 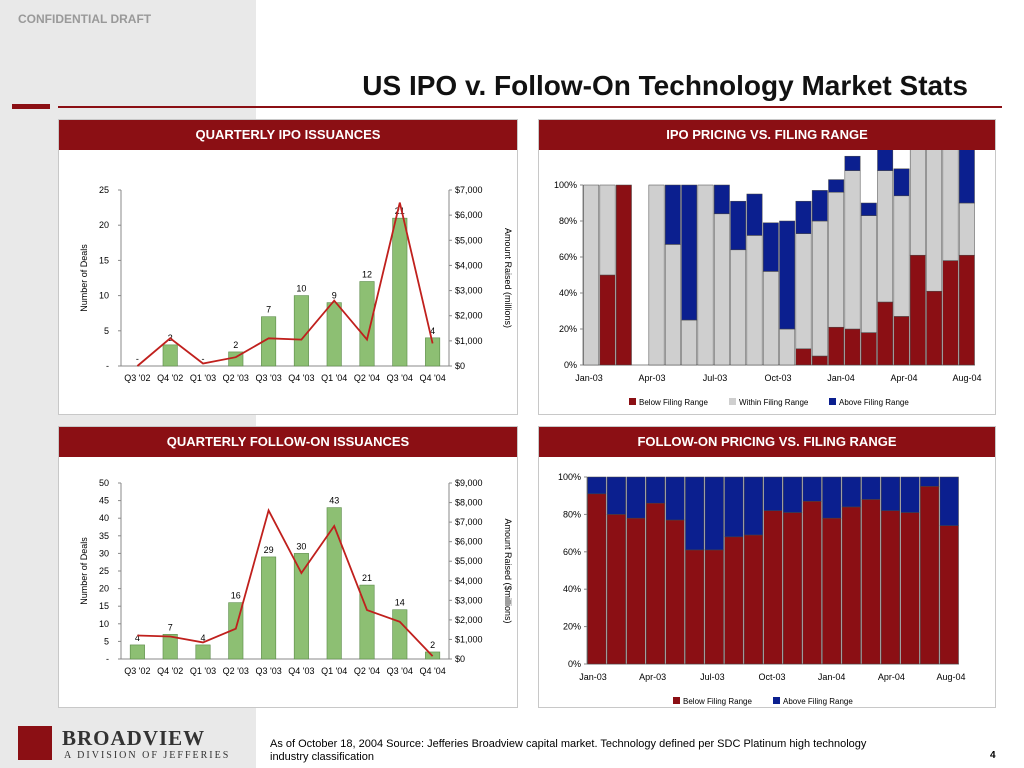 What do you see at coordinates (236, 596) in the screenshot?
I see `bar-data-label: 16` at bounding box center [236, 596].